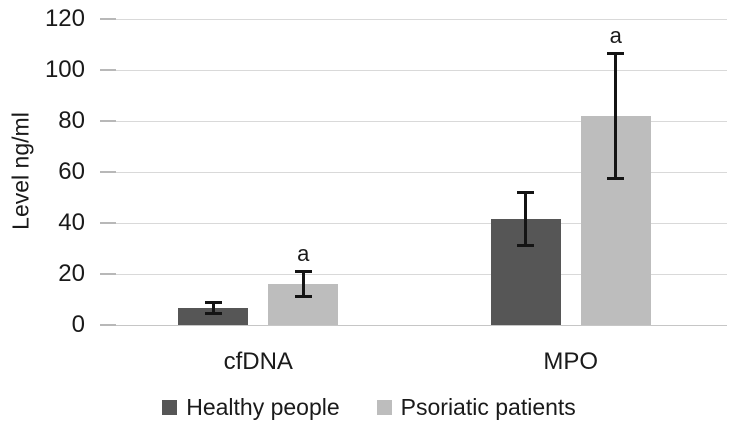 This screenshot has width=738, height=429. What do you see at coordinates (384, 407) in the screenshot?
I see `legend-swatch-psoriatic-patients` at bounding box center [384, 407].